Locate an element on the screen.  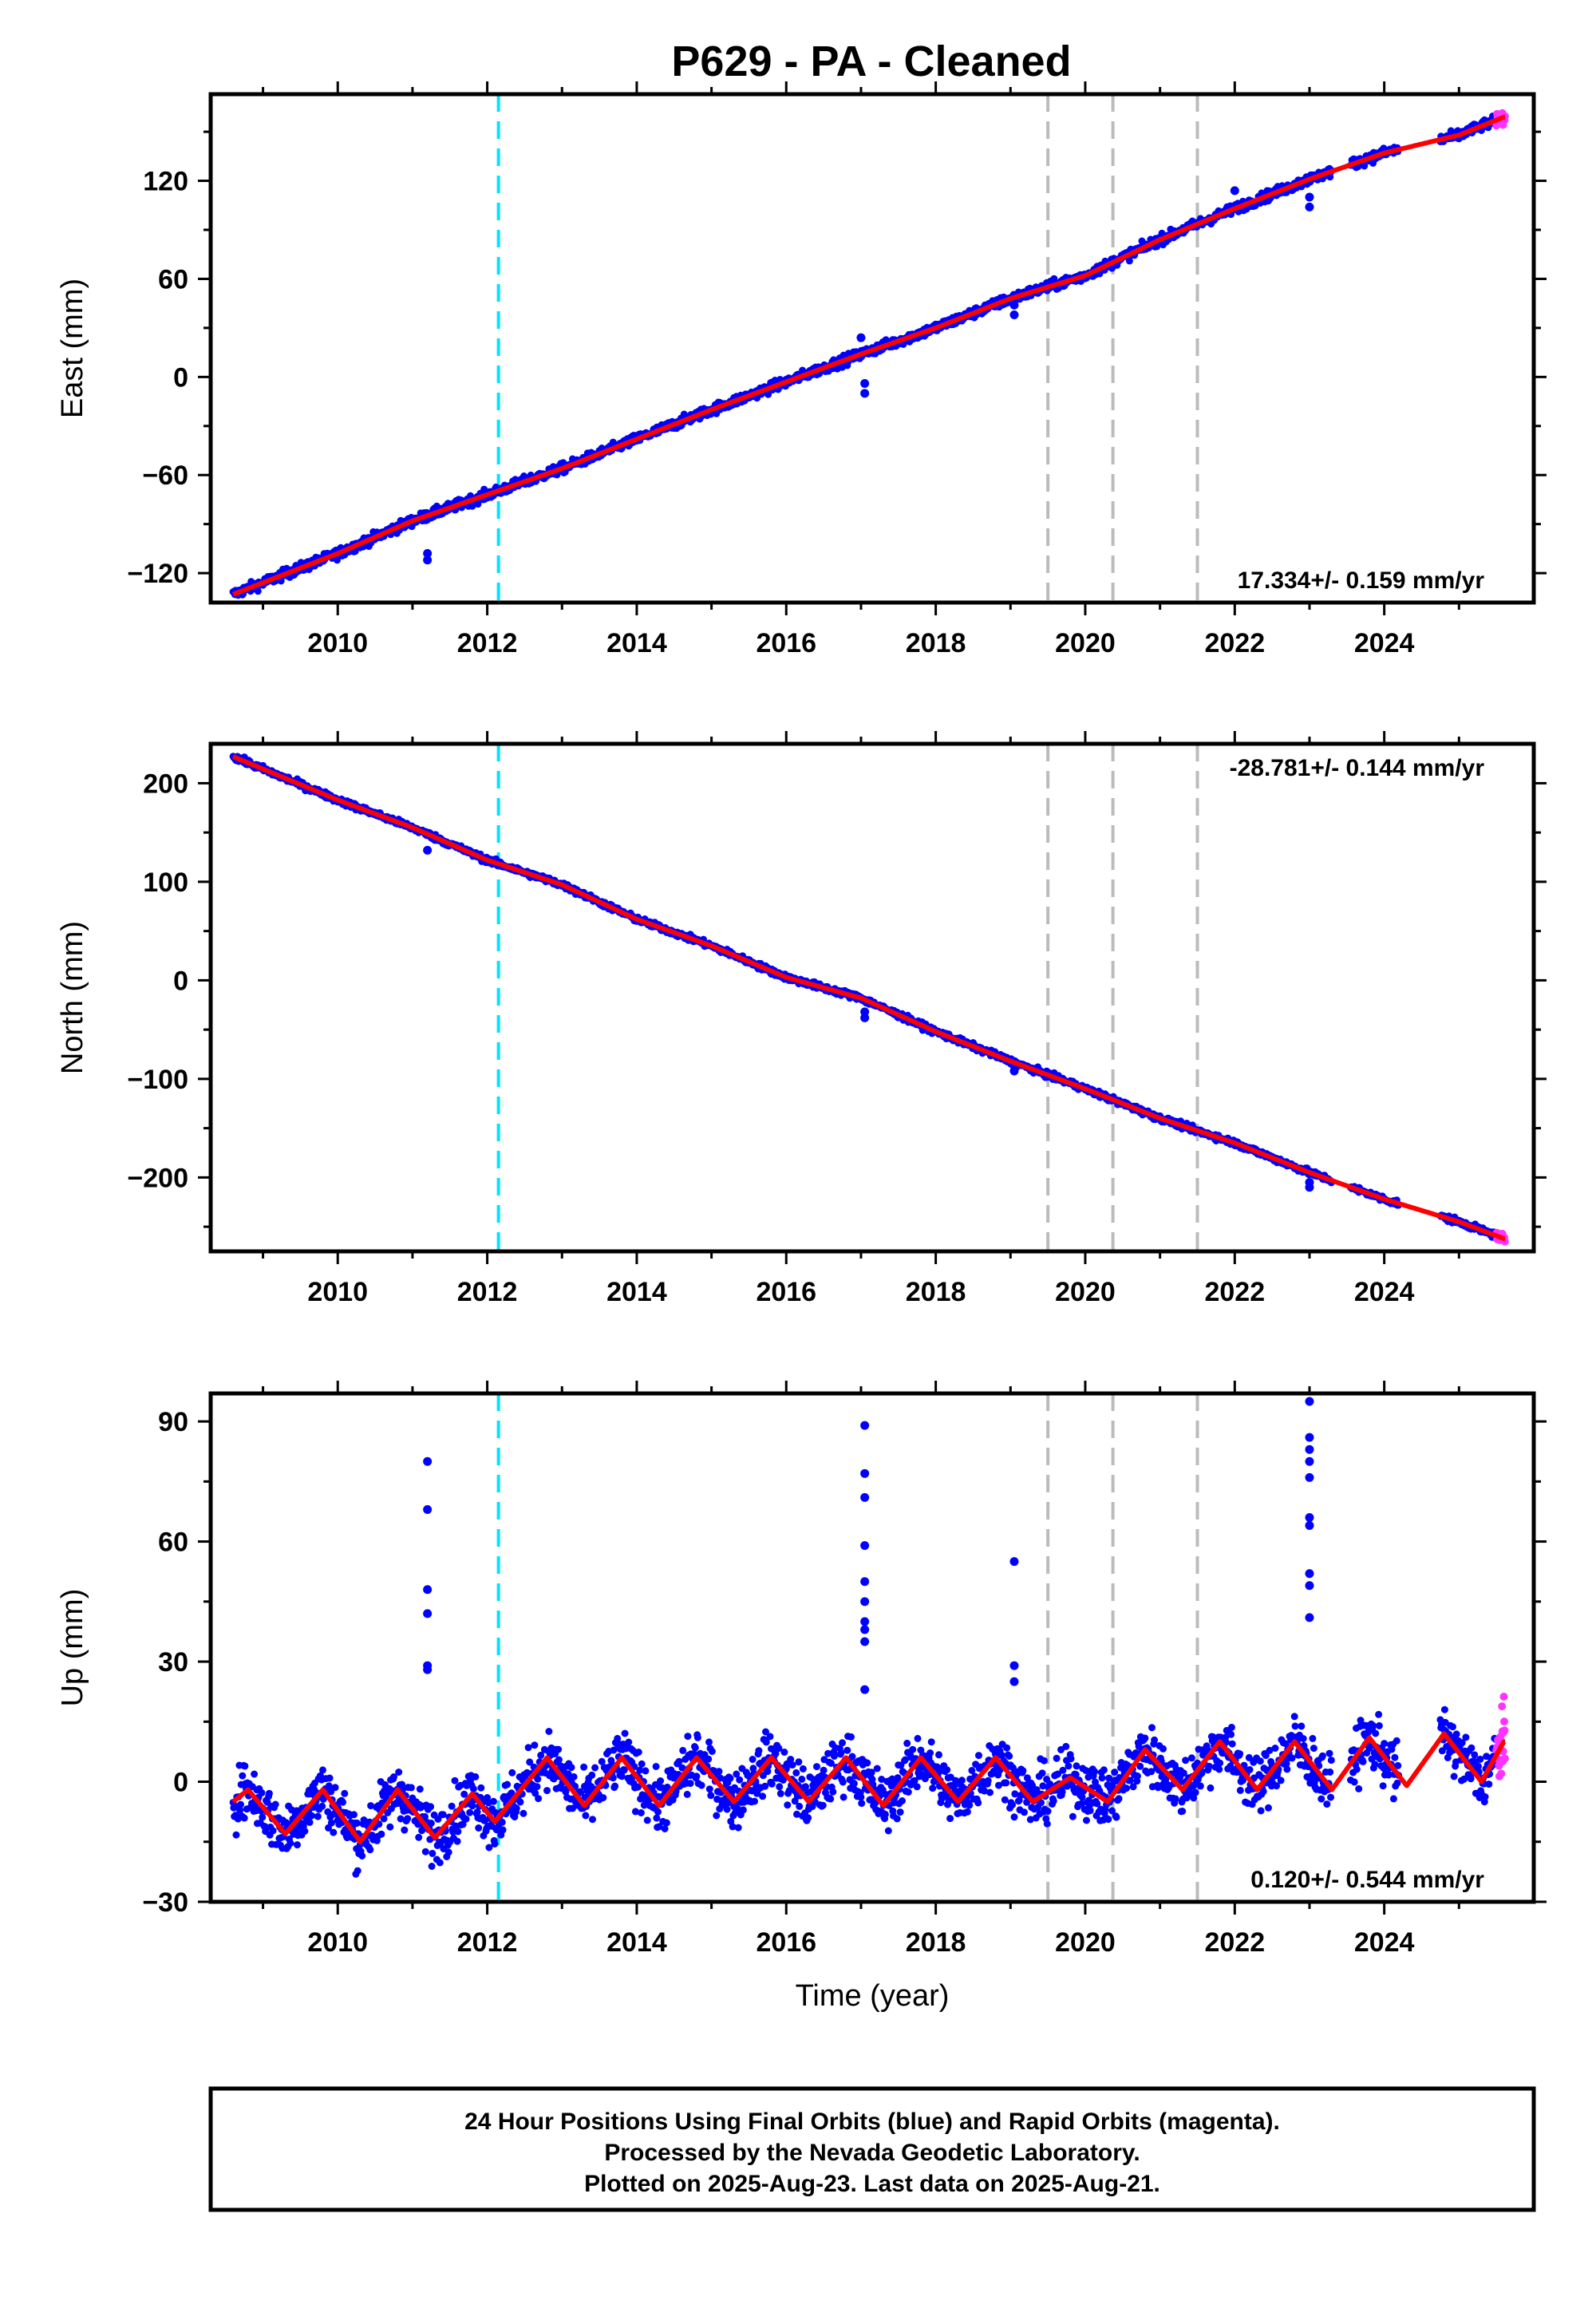
y-tick-label: −200 is located at coordinates (157, 1178).